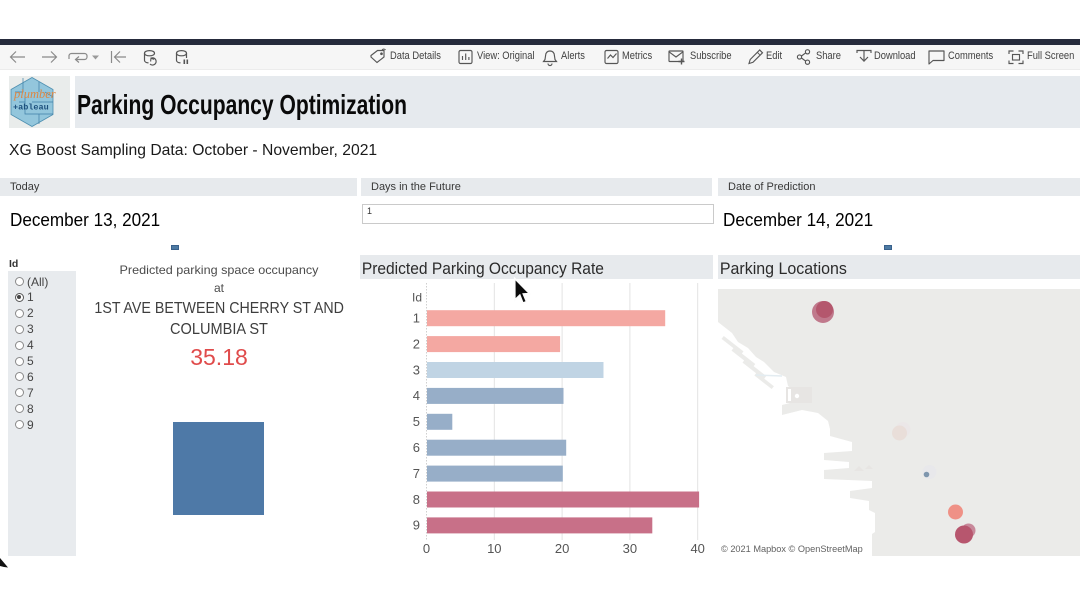 The width and height of the screenshot is (1080, 608). I want to click on svg-text: 40, so click(697, 548).